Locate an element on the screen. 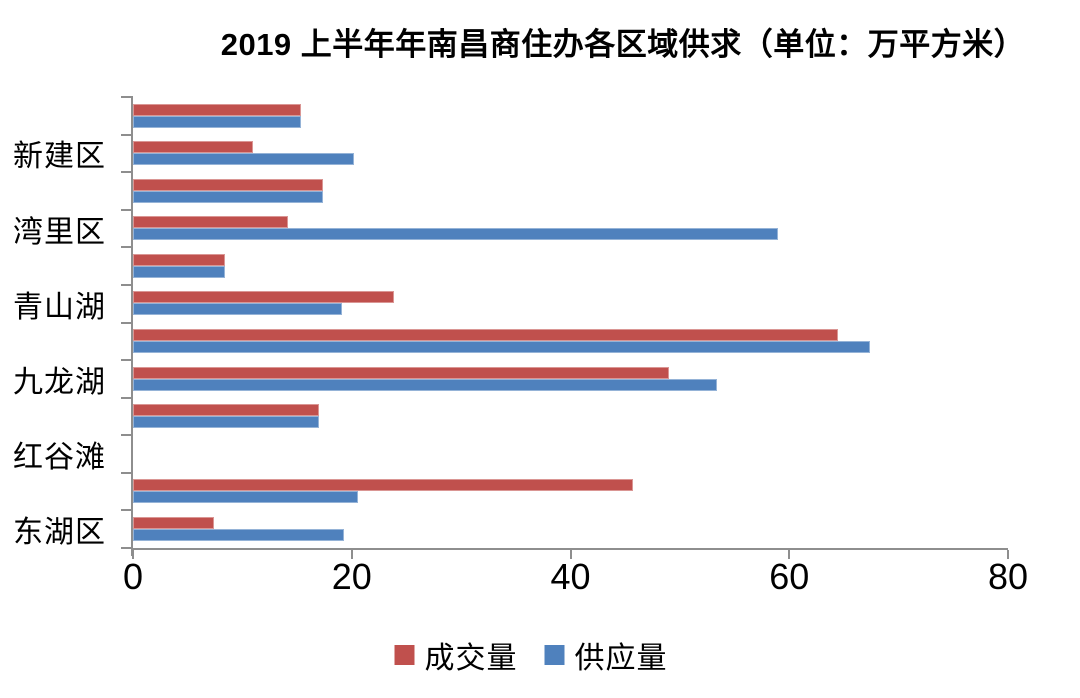 The width and height of the screenshot is (1080, 698). legend-label: 供应量 is located at coordinates (621, 658).